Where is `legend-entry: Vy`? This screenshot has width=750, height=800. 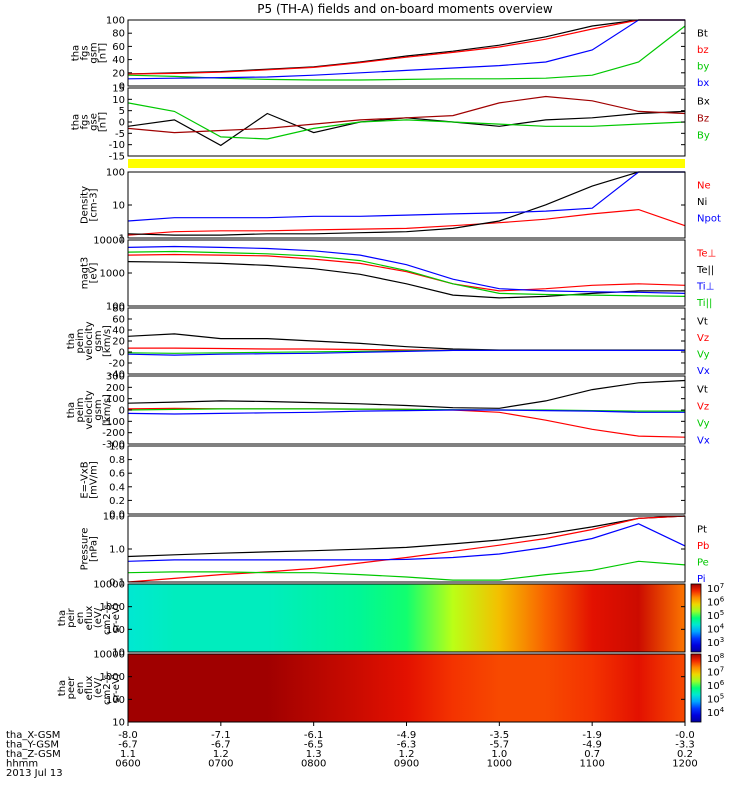 legend-entry: Vy is located at coordinates (703, 354).